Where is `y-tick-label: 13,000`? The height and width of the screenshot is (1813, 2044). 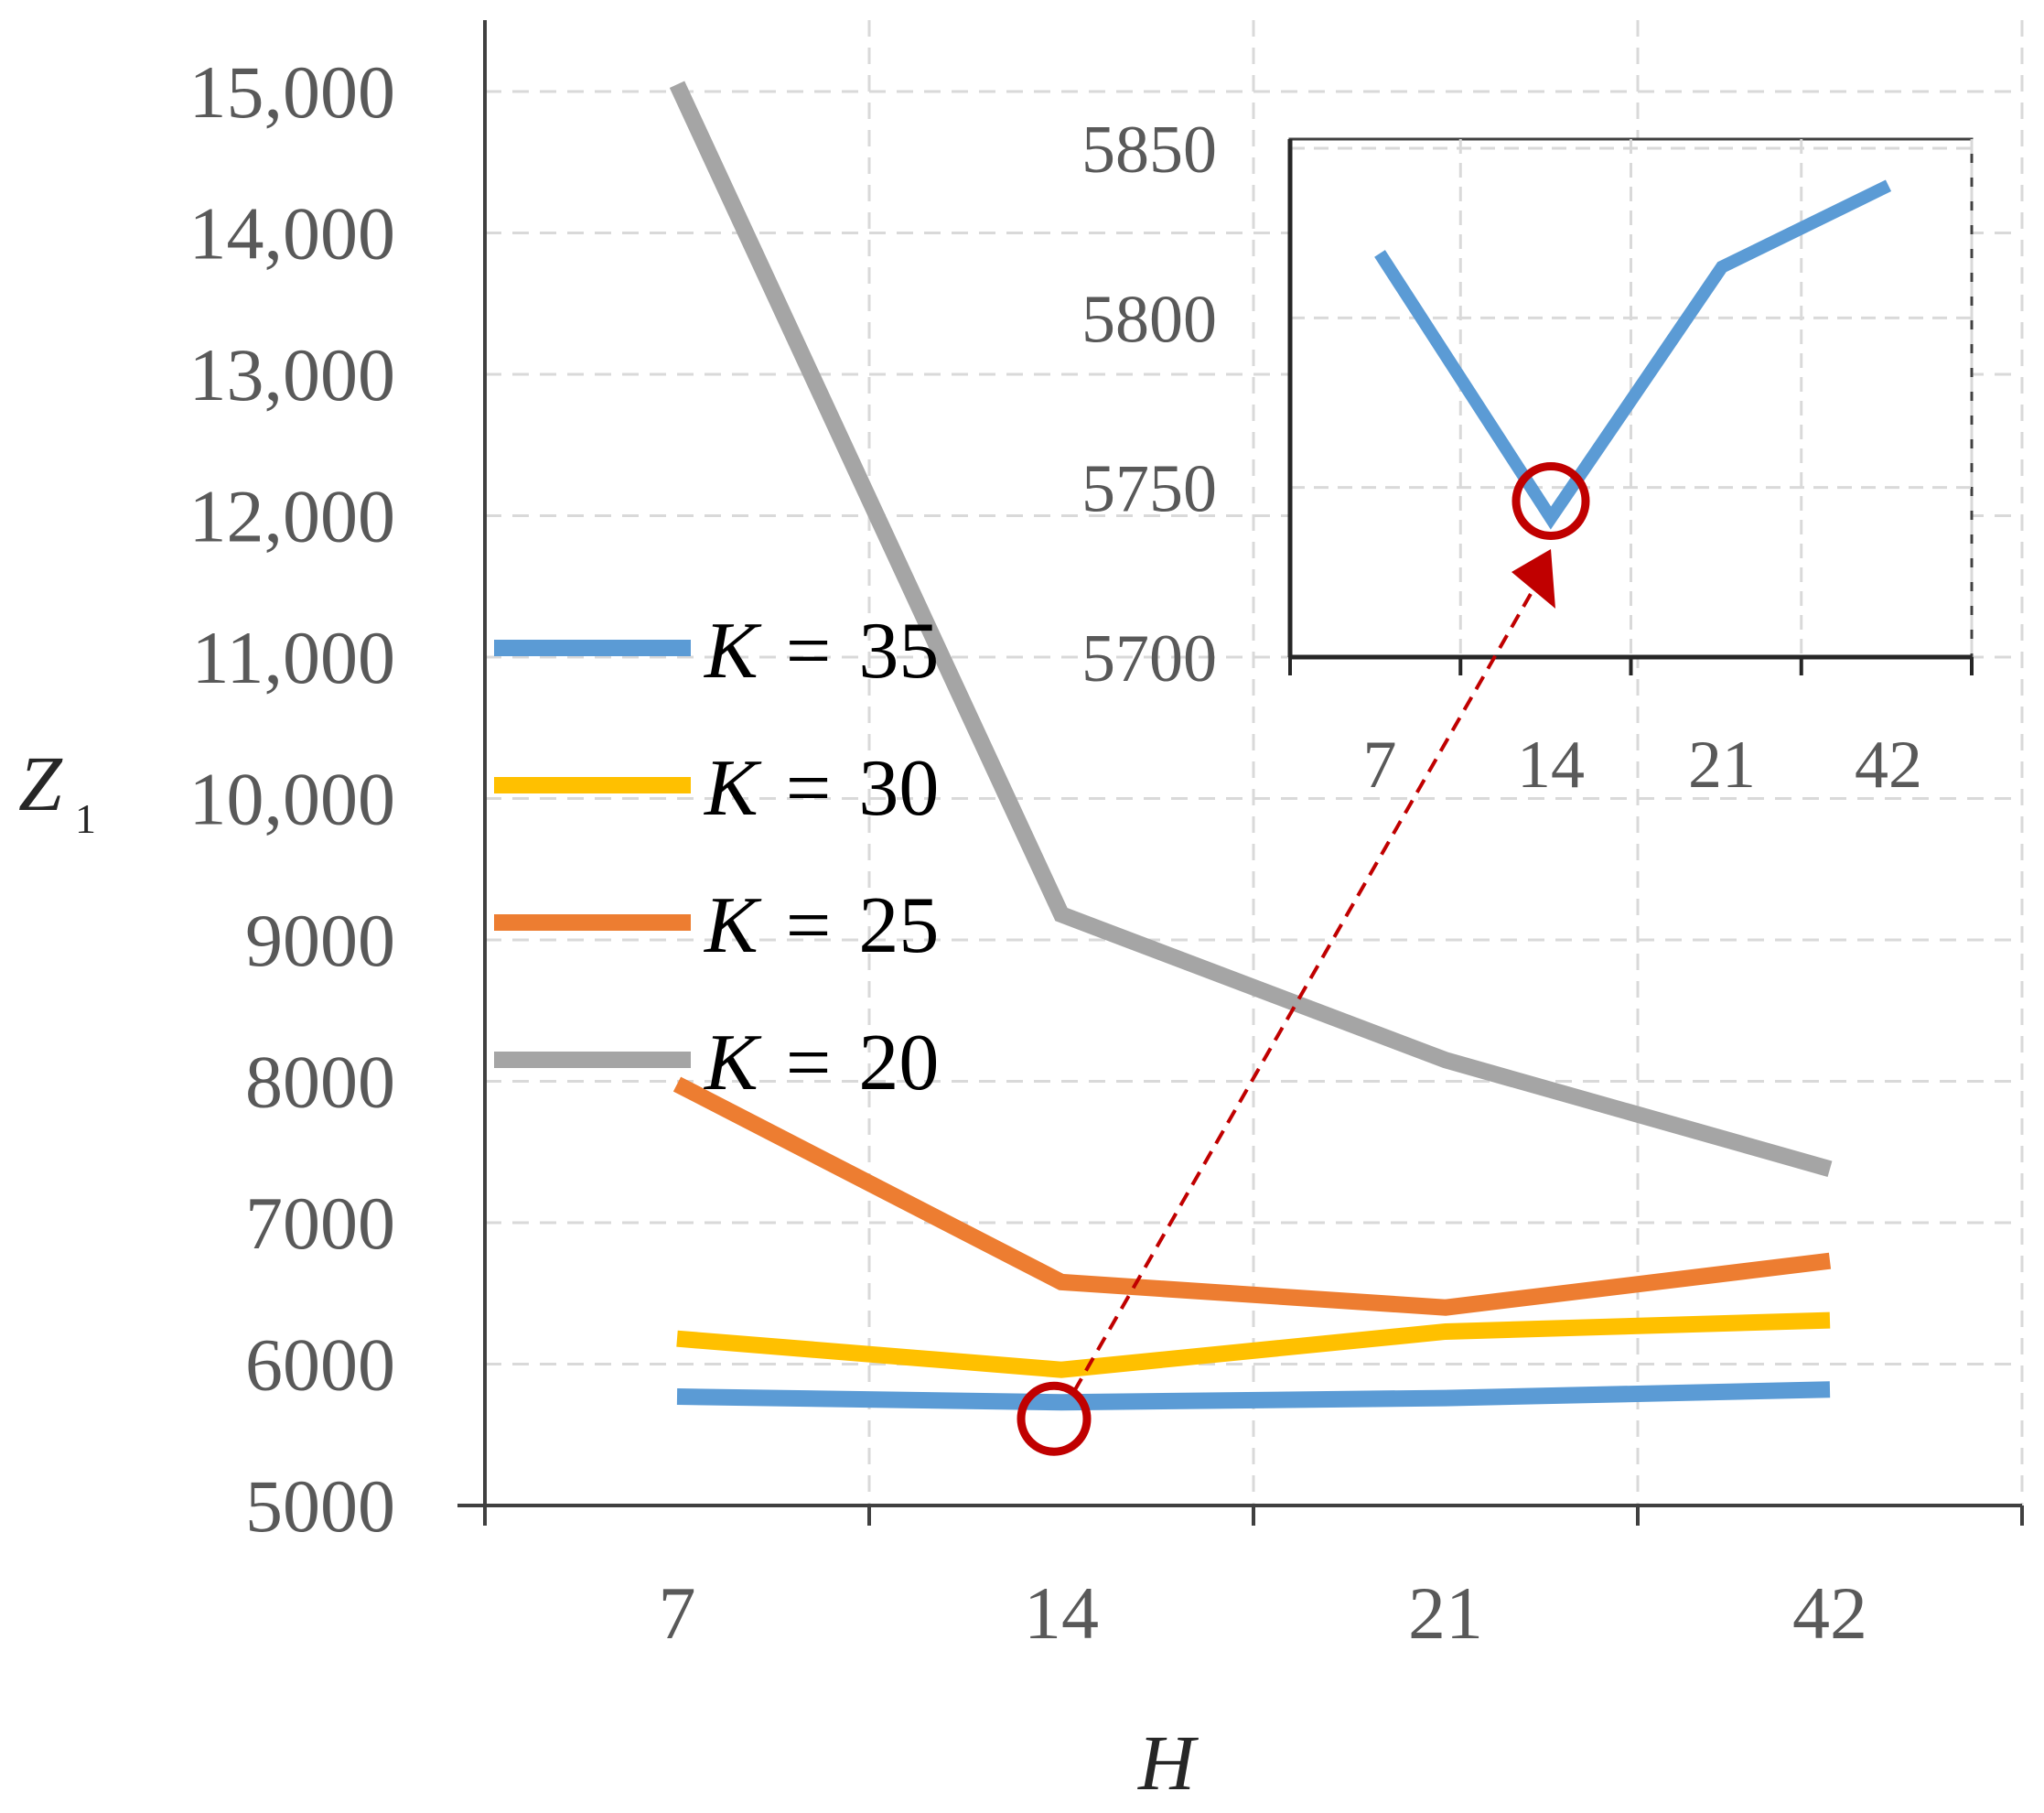 y-tick-label: 13,000 is located at coordinates (292, 374).